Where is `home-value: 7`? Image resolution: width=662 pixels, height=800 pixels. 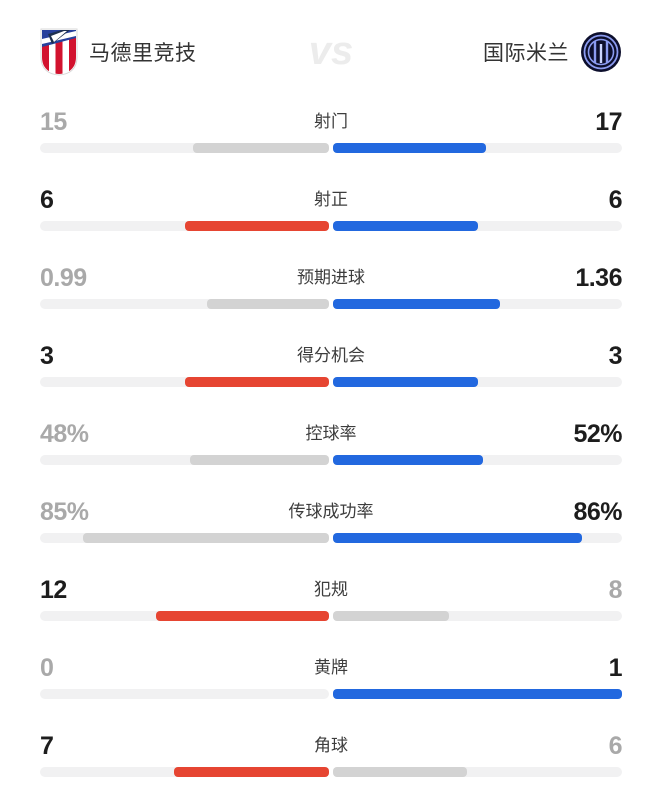 home-value: 7 is located at coordinates (47, 746).